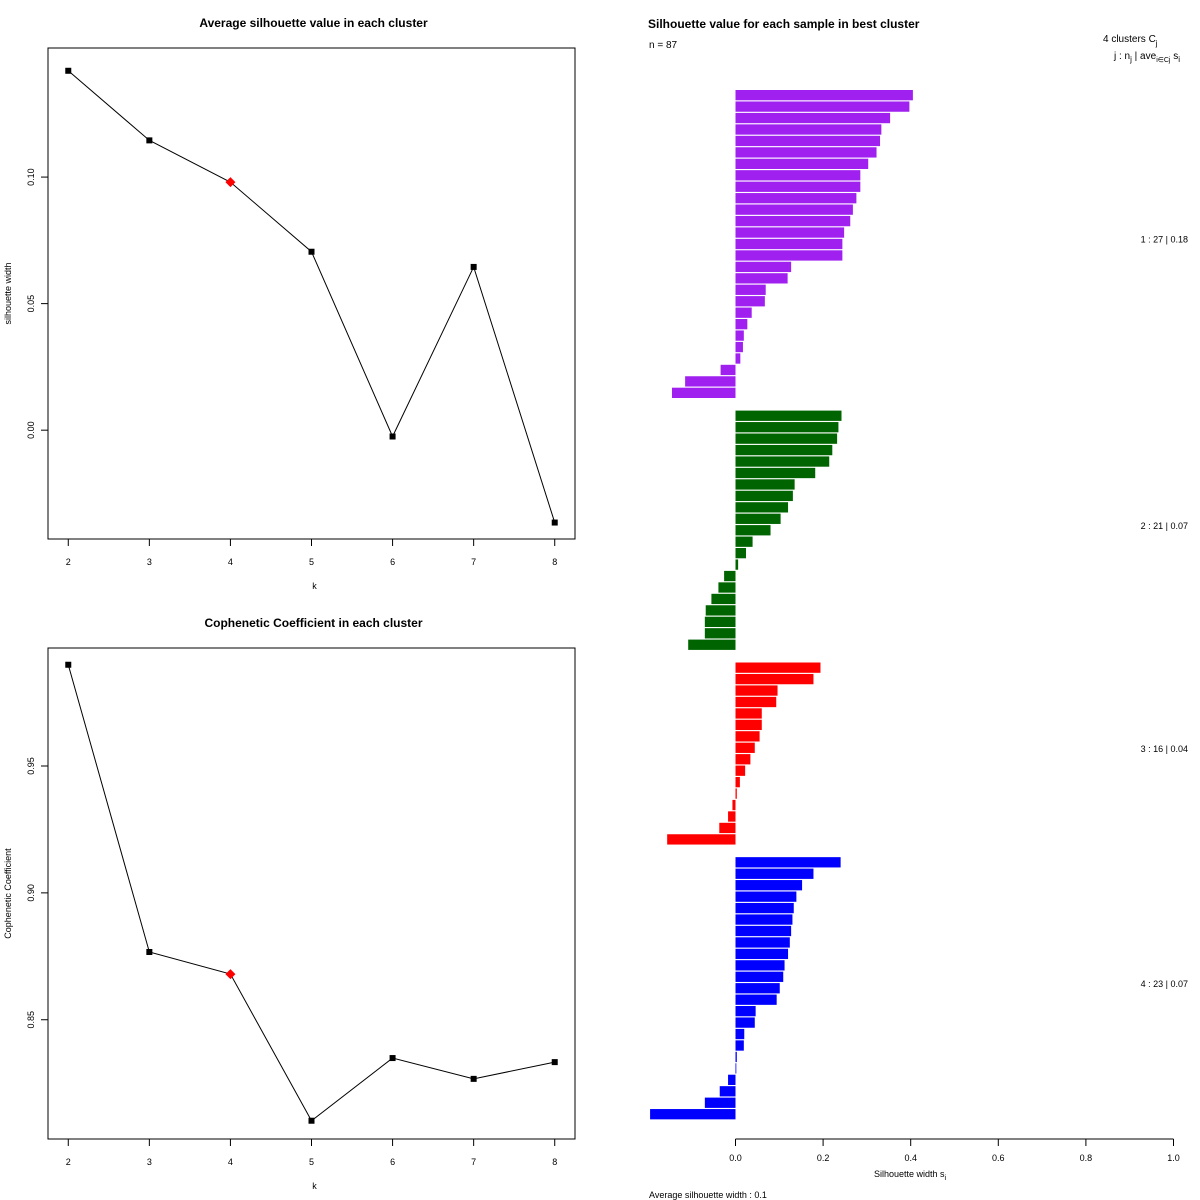 The image size is (1200, 1200). Describe the element at coordinates (1164, 984) in the screenshot. I see `cluster-label: 4 : 23 | 0.07` at that location.